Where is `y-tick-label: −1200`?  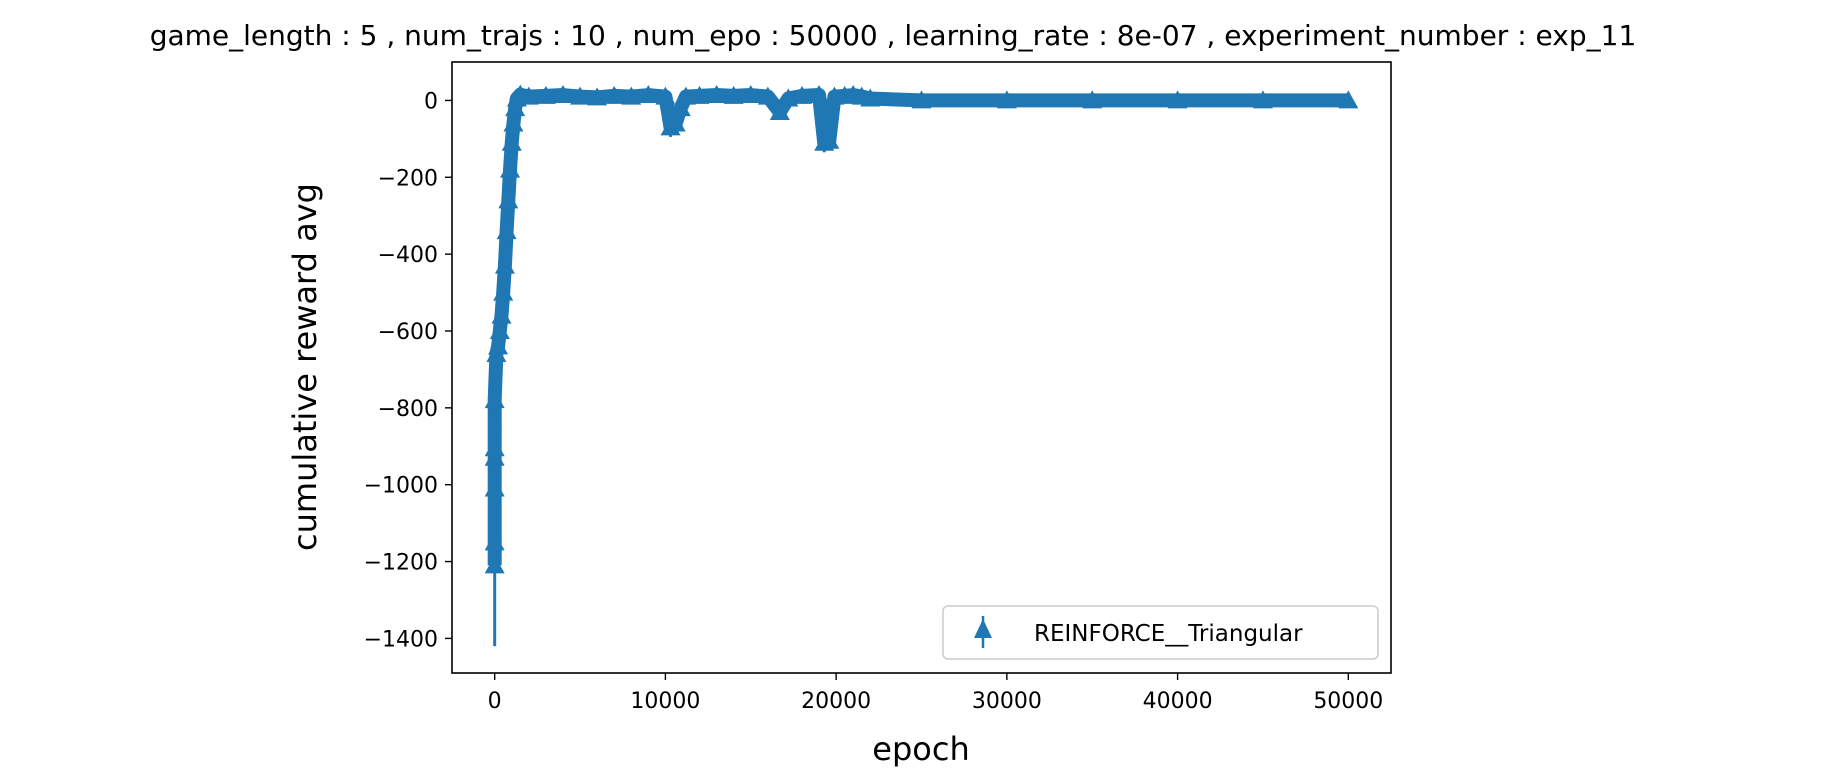 y-tick-label: −1200 is located at coordinates (401, 563).